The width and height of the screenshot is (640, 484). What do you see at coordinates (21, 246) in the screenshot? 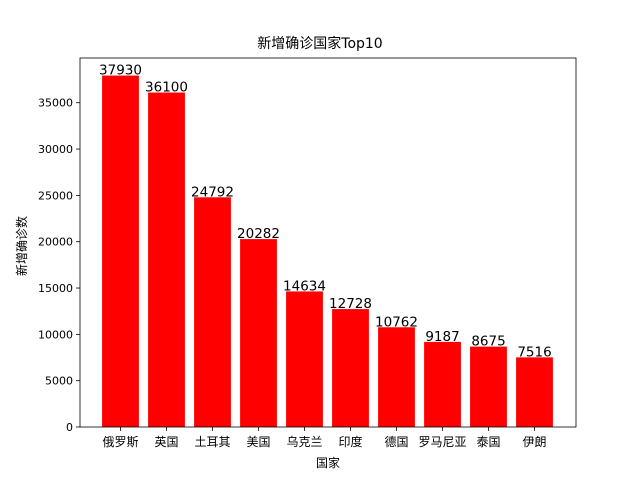
I see `y-axis-label: 新增确诊数` at bounding box center [21, 246].